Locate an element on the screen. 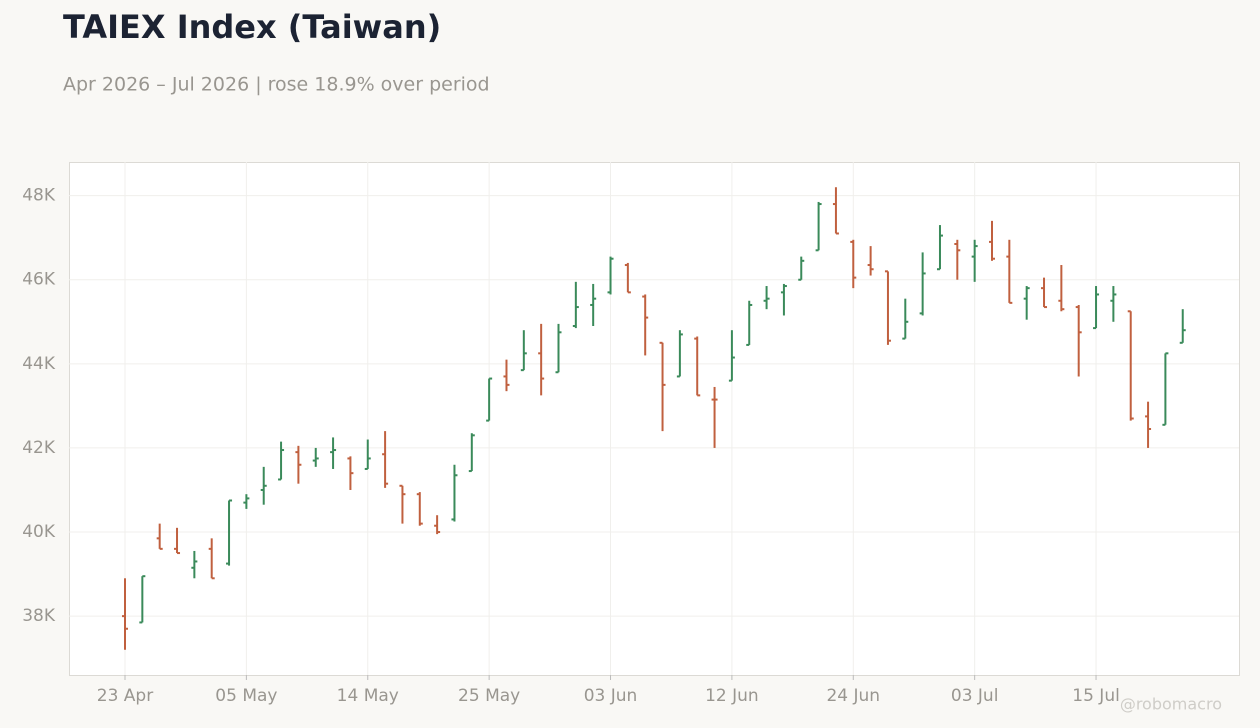  x-tick-label: 24 Jun is located at coordinates (853, 696).